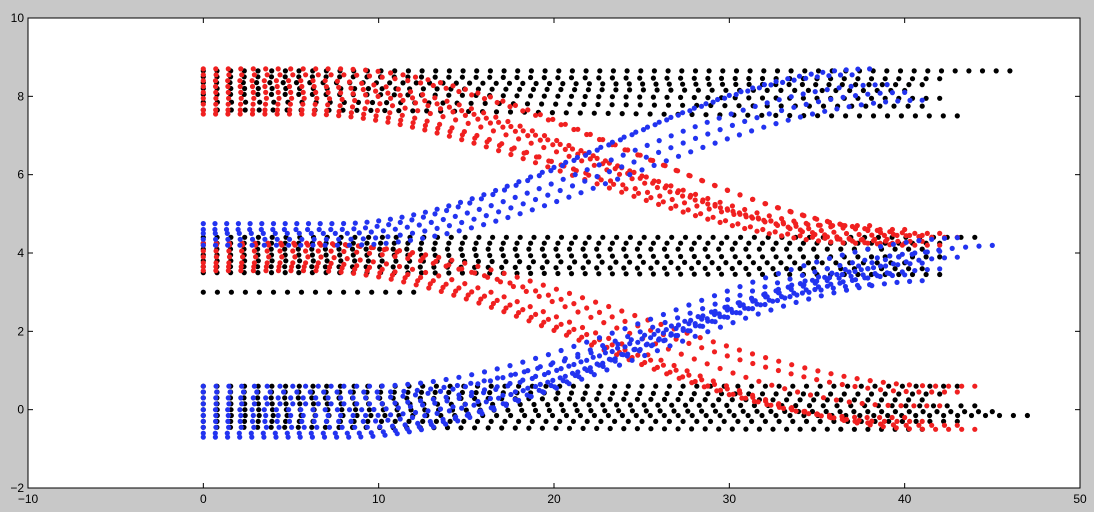  Describe the element at coordinates (905, 499) in the screenshot. I see `x-tick-label-5: 40` at that location.